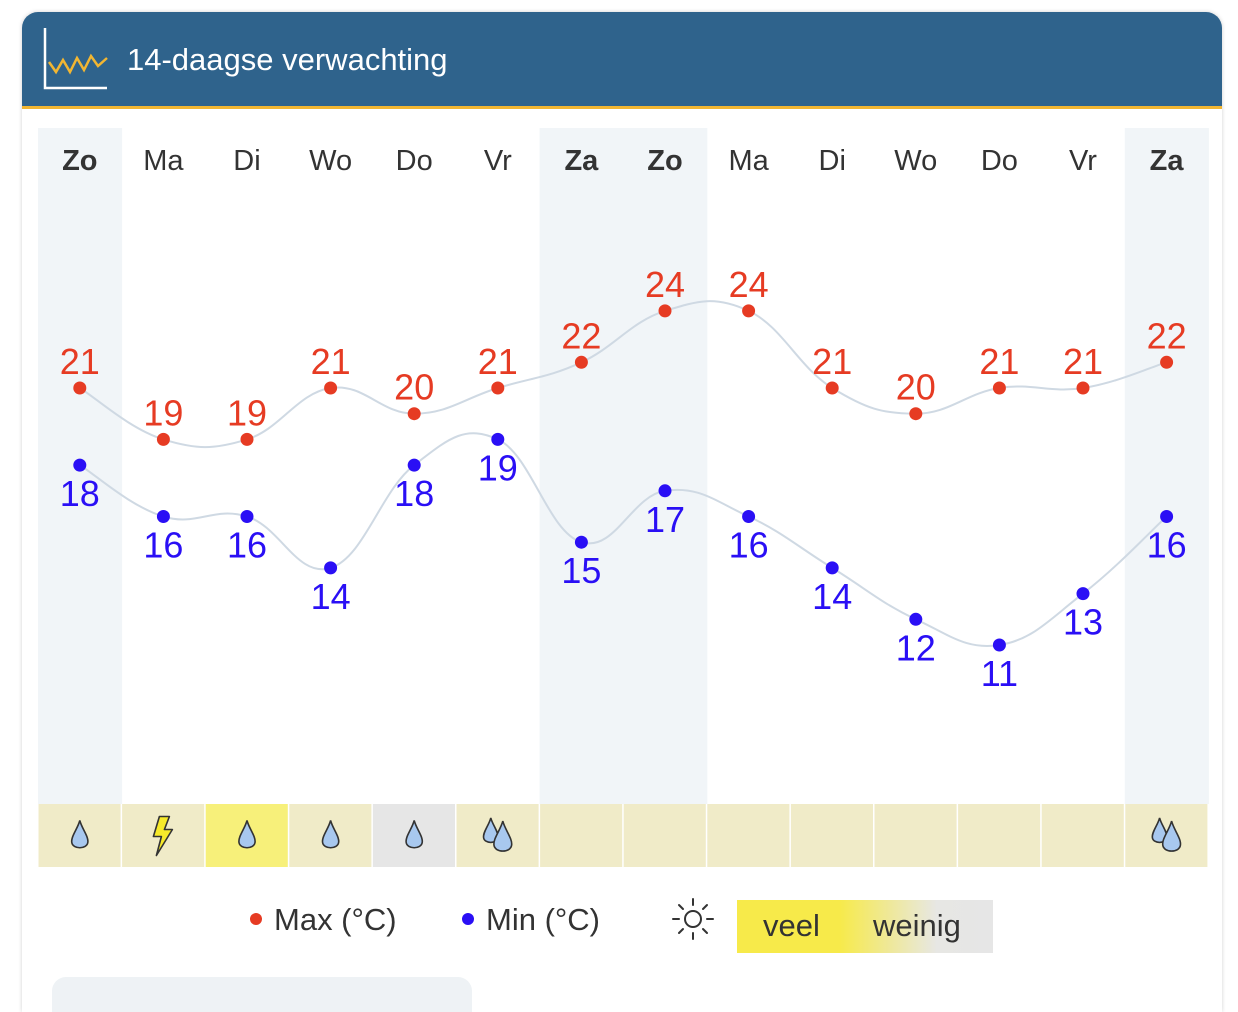 The width and height of the screenshot is (1238, 1012). I want to click on legend-min-dot, so click(468, 918).